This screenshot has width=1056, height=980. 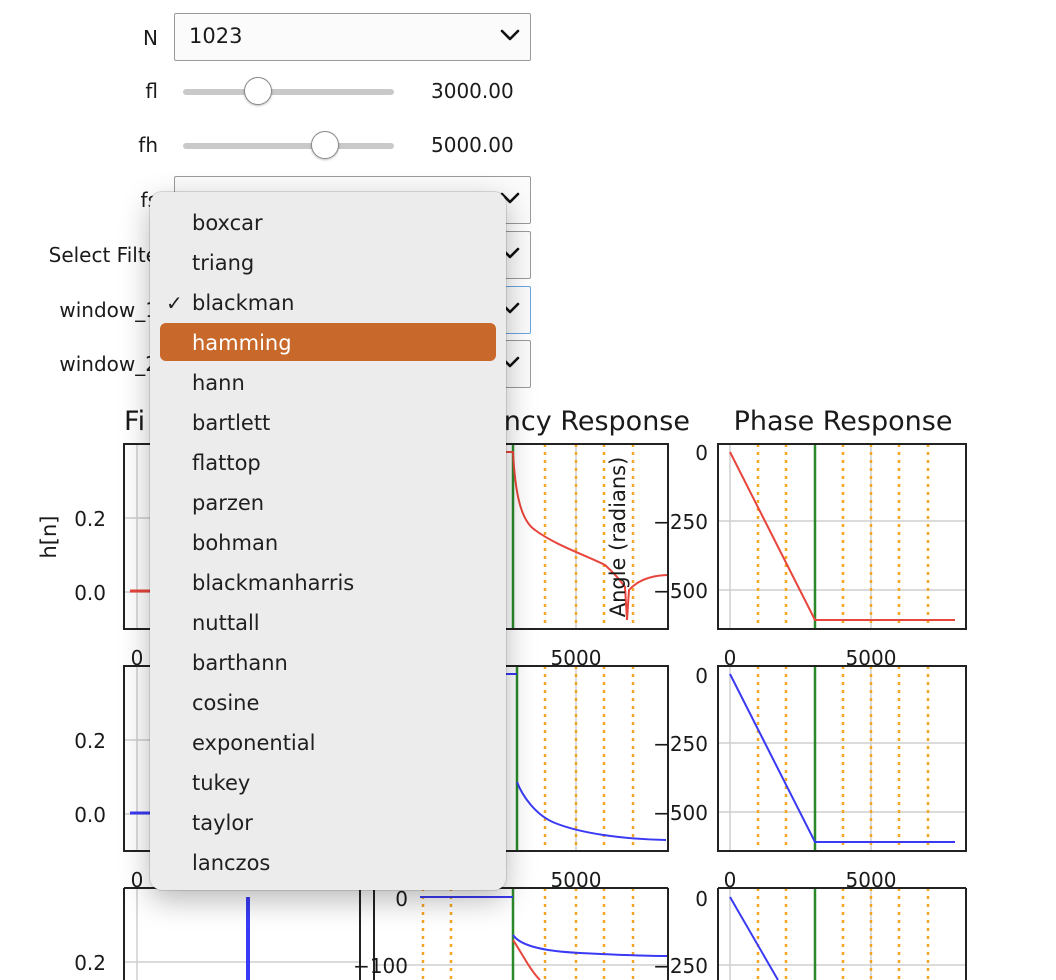 What do you see at coordinates (226, 703) in the screenshot?
I see `menu-item-label: cosine` at bounding box center [226, 703].